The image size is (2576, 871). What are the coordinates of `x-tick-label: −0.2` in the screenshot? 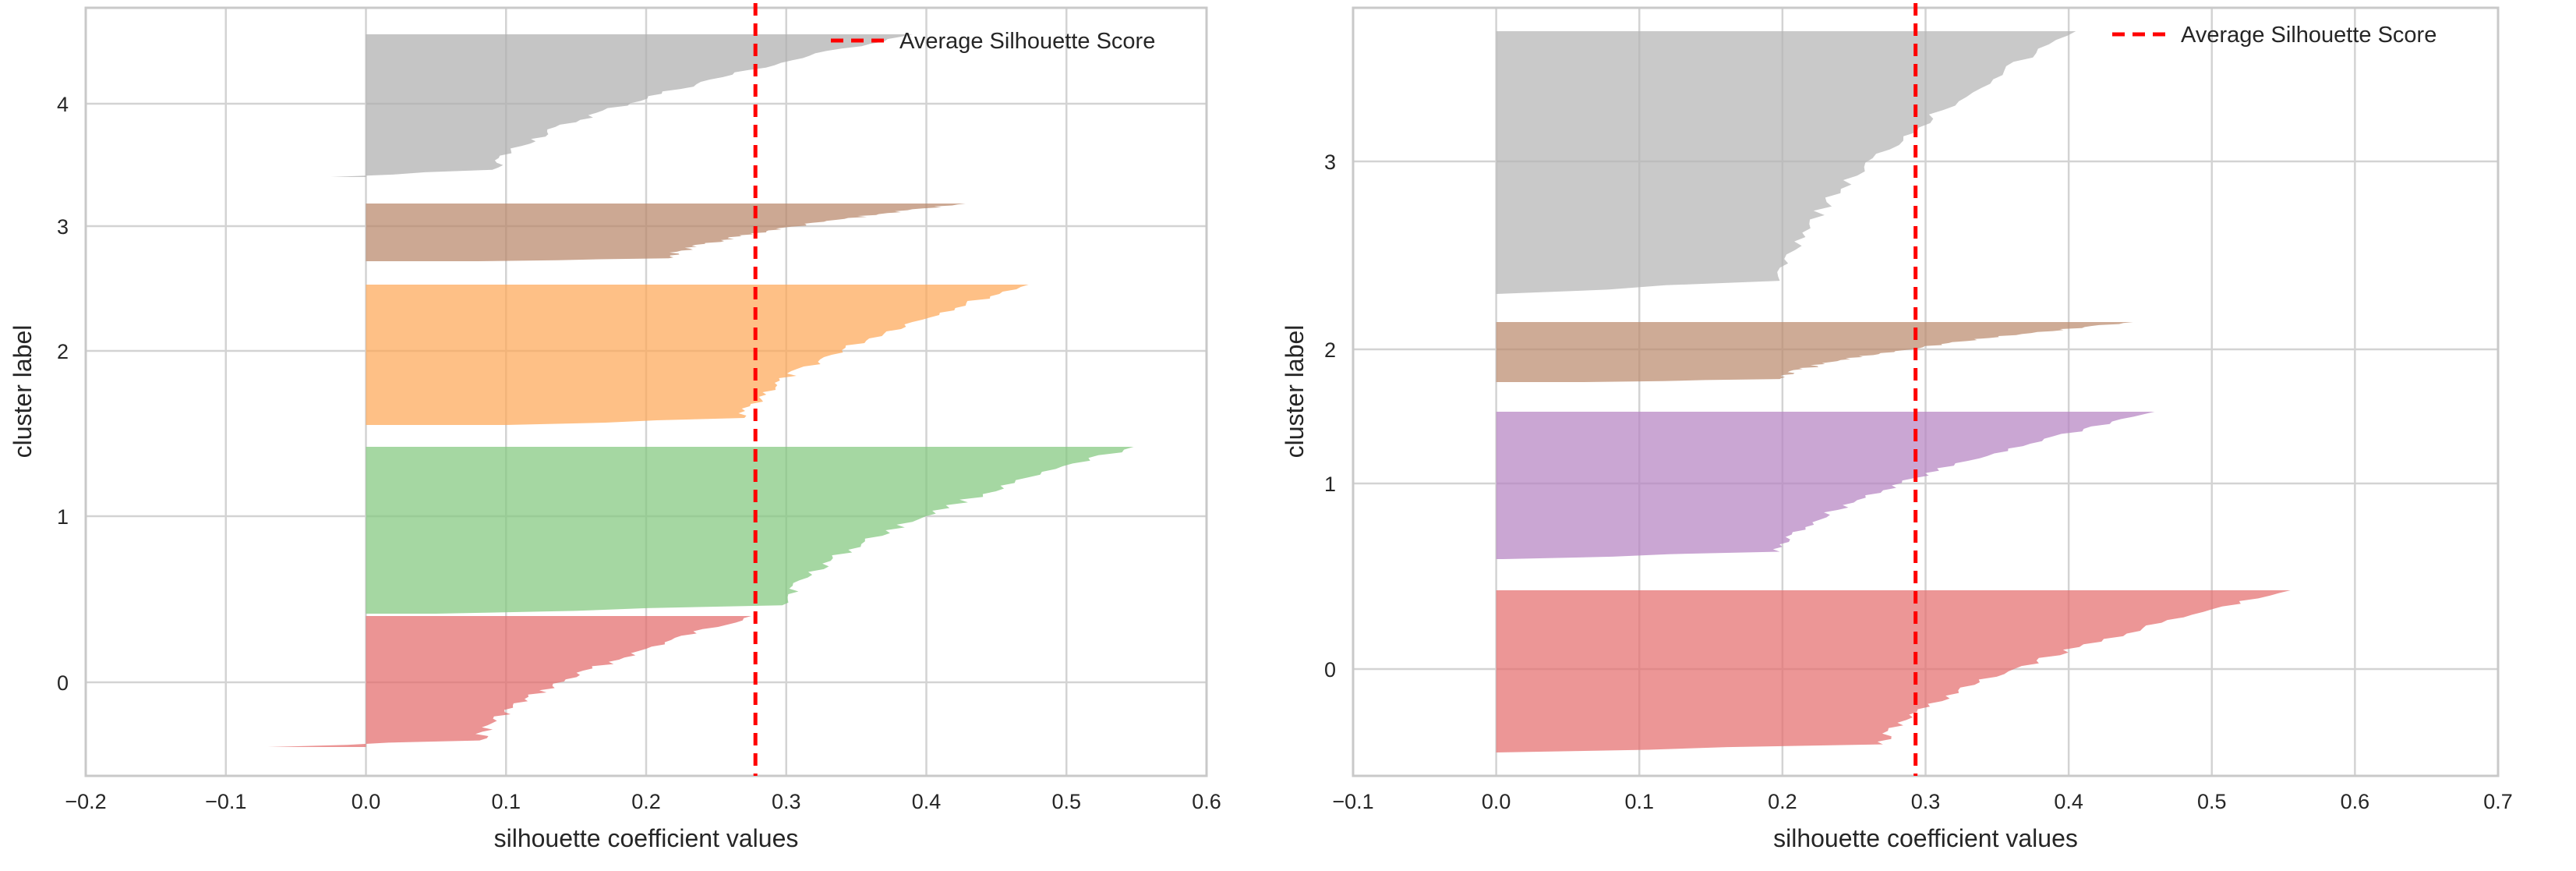 It's located at (85, 801).